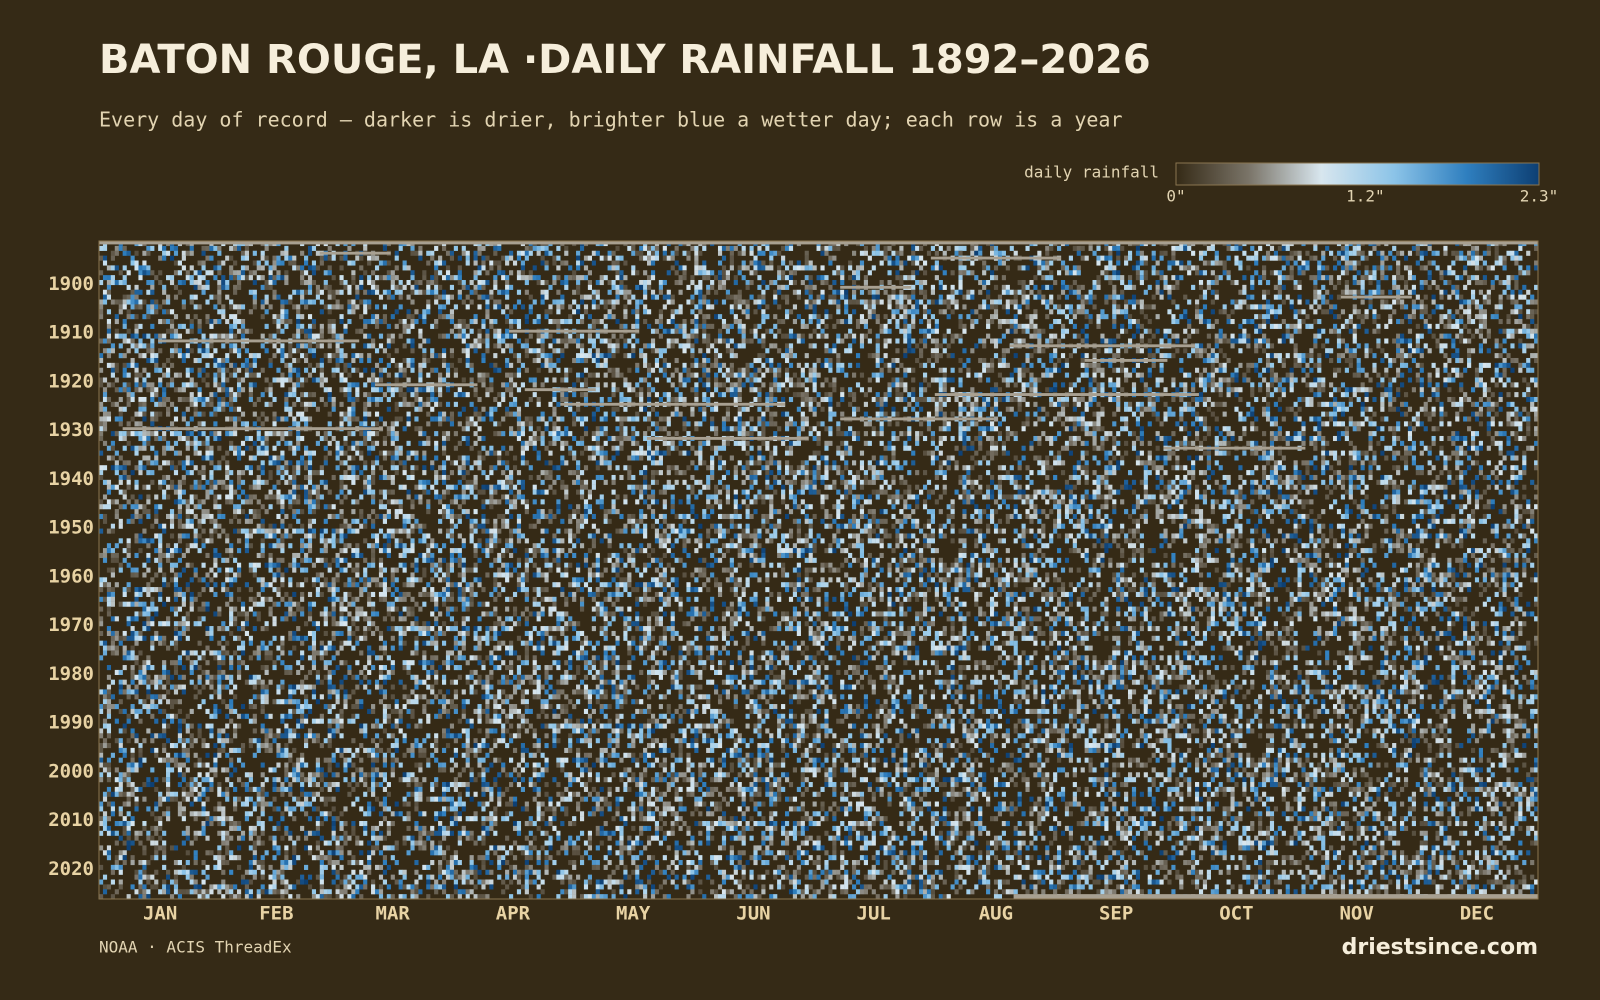 The width and height of the screenshot is (1600, 1000). What do you see at coordinates (71, 576) in the screenshot?
I see `y-tick-label: 1960` at bounding box center [71, 576].